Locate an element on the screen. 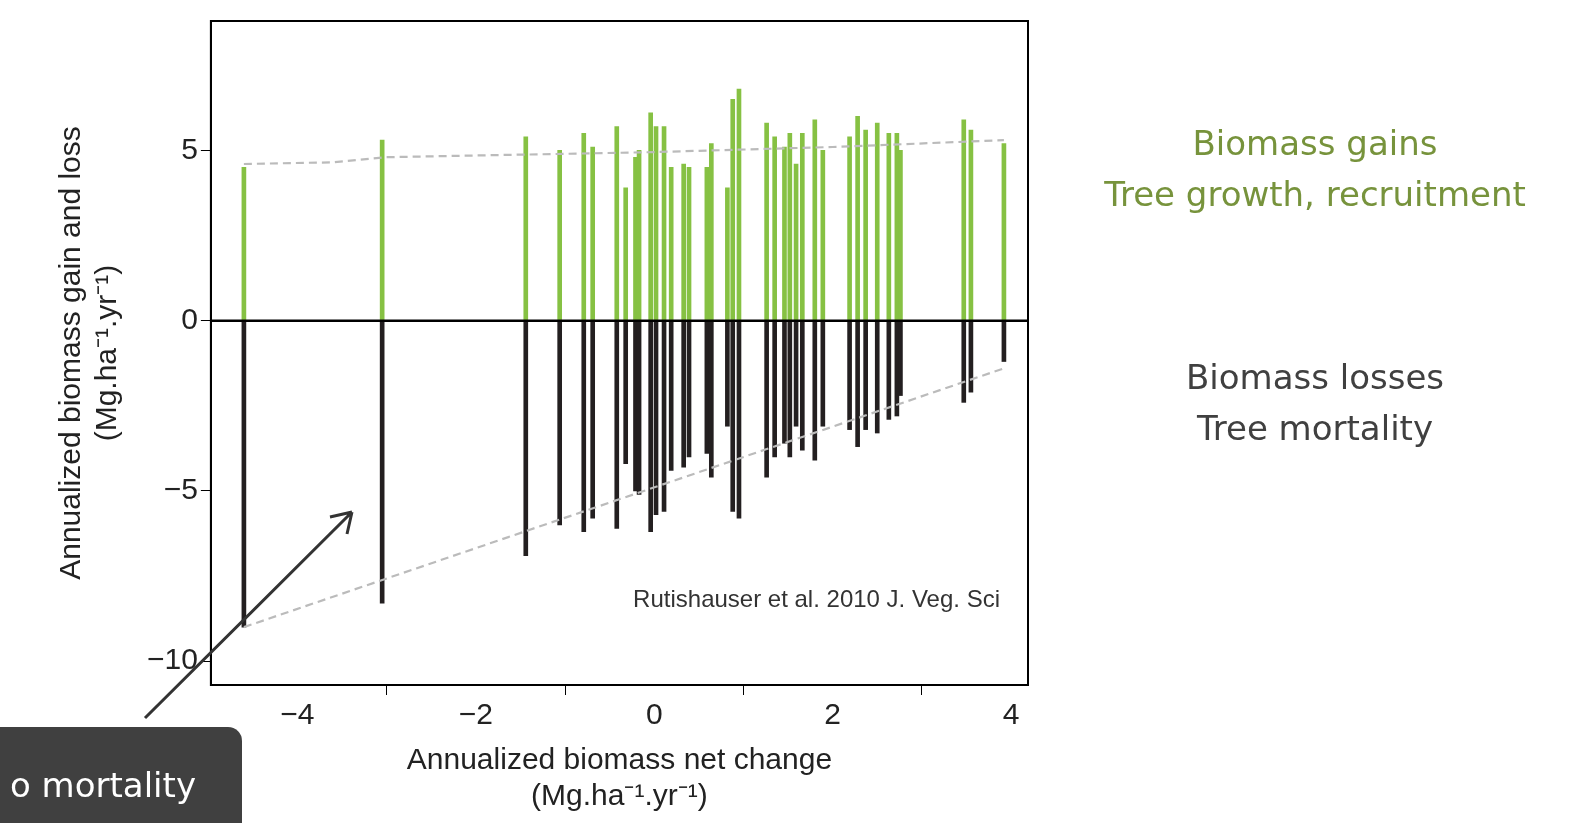 This screenshot has width=1575, height=823. text: Biomass losses Tree mortality is located at coordinates (1315, 403).